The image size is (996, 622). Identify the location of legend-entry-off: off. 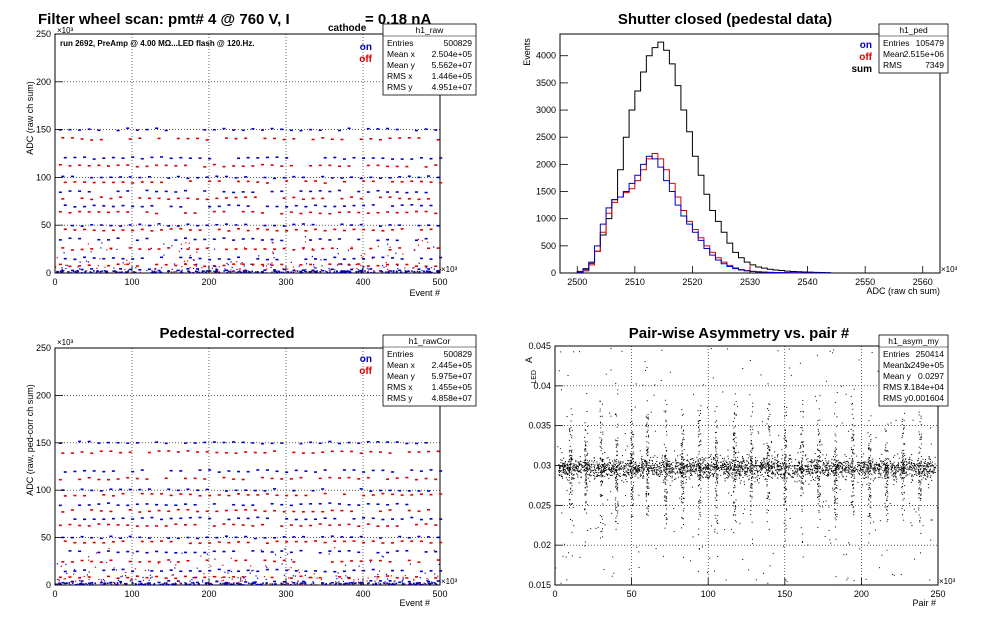
(865, 57).